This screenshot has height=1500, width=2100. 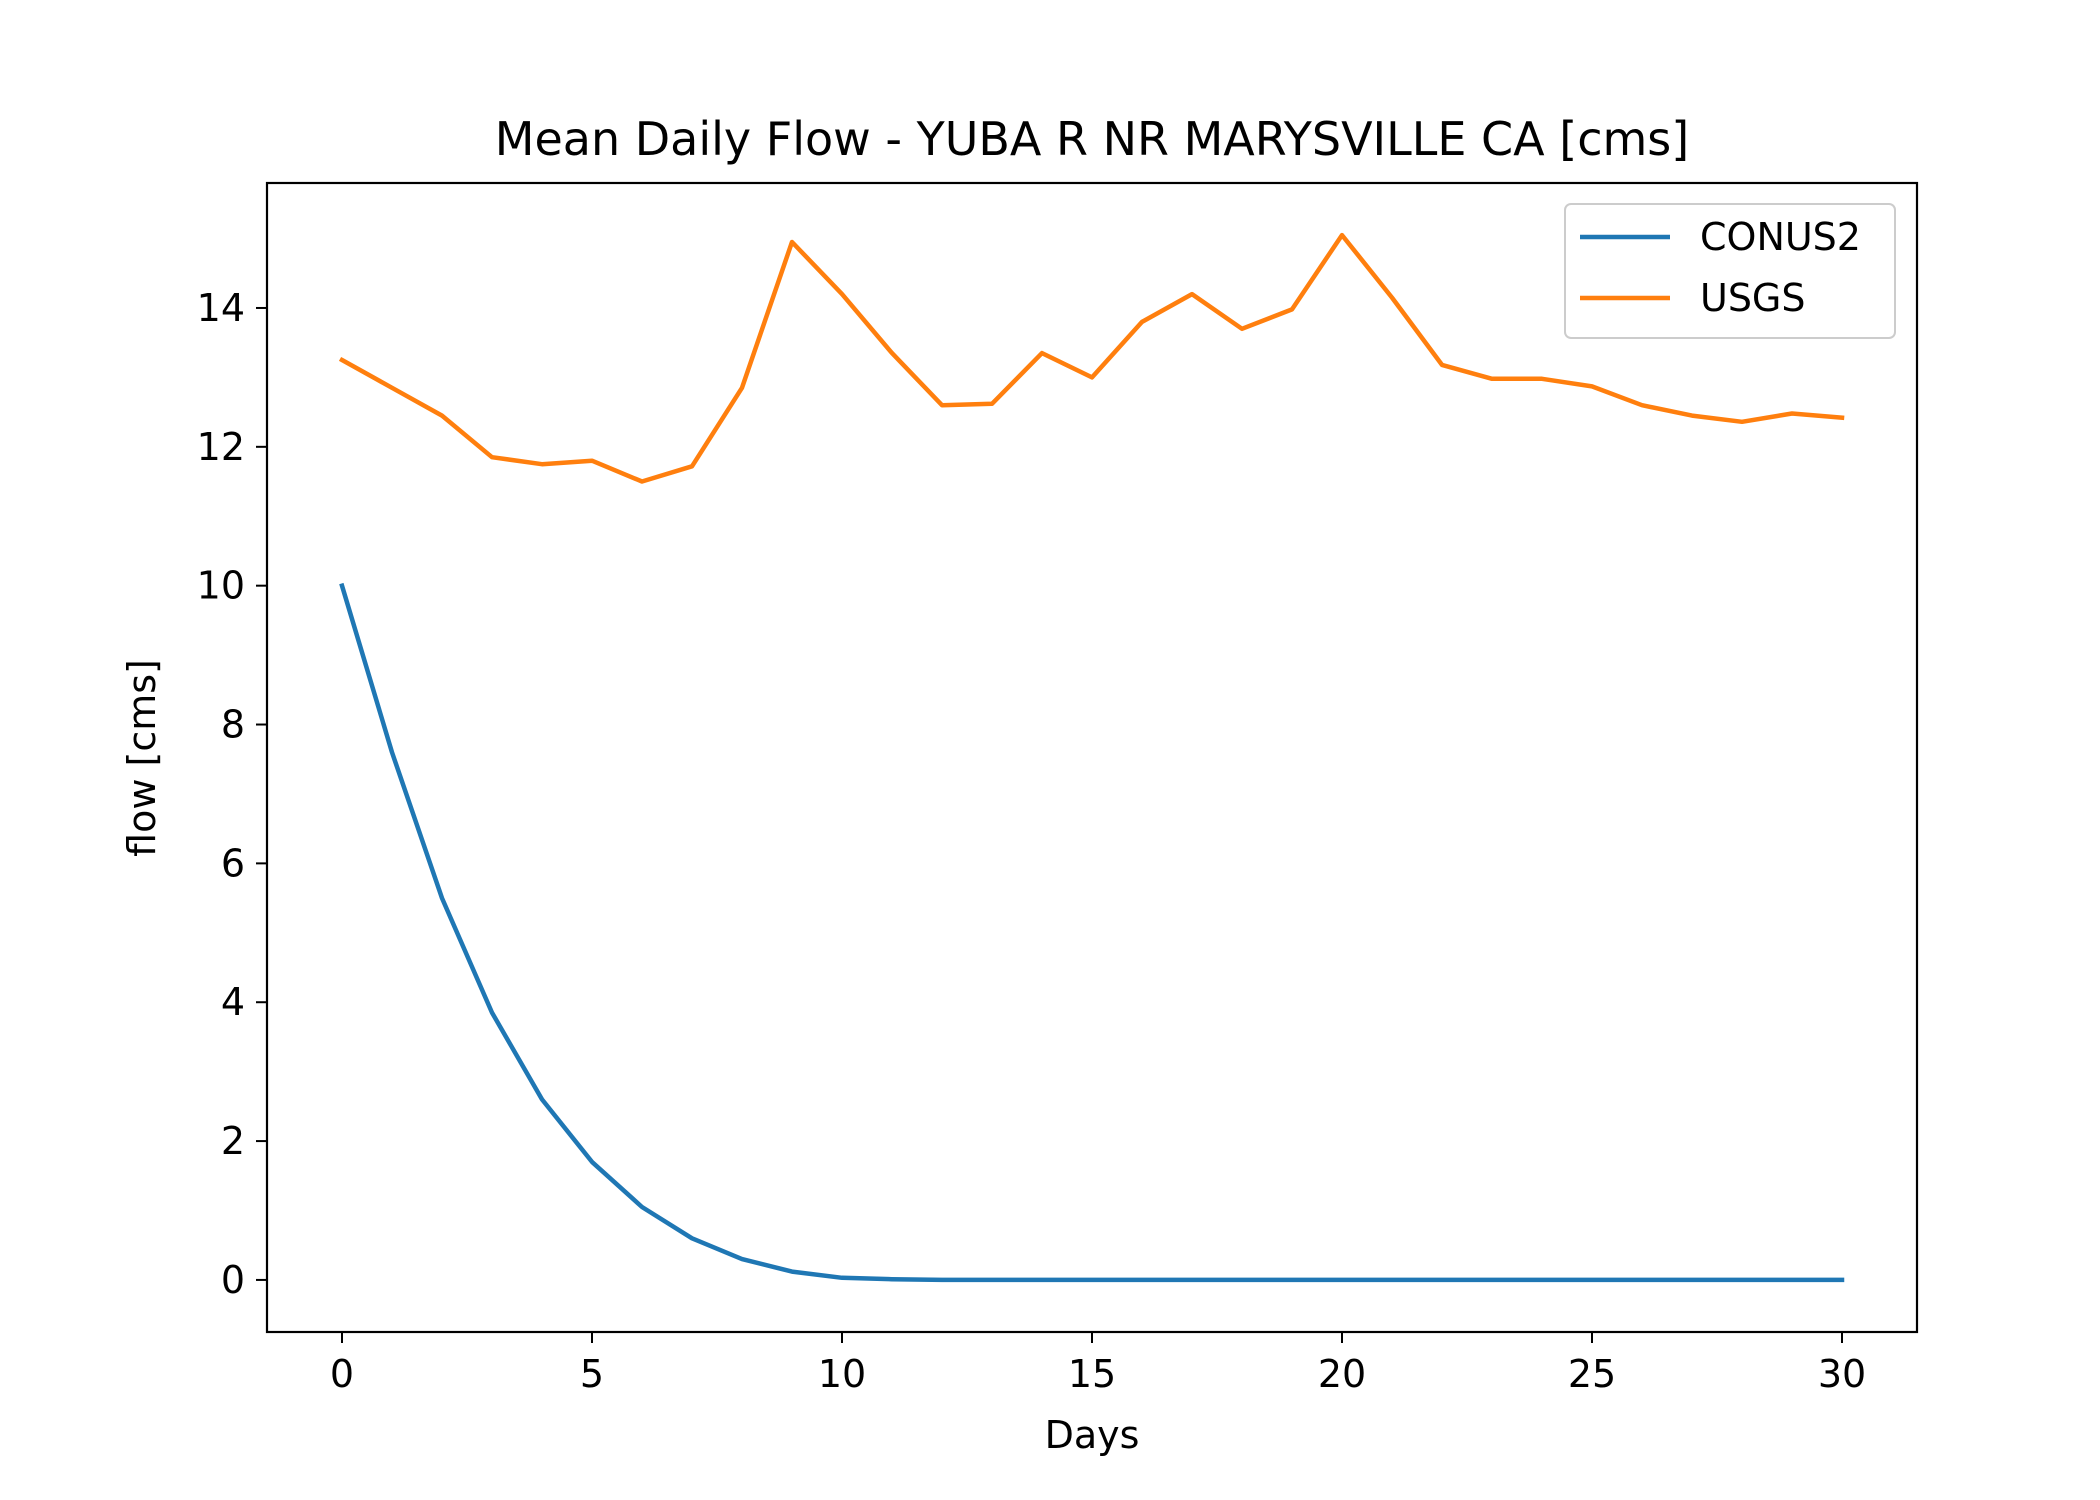 I want to click on y-tick-label: 0, so click(x=233, y=1280).